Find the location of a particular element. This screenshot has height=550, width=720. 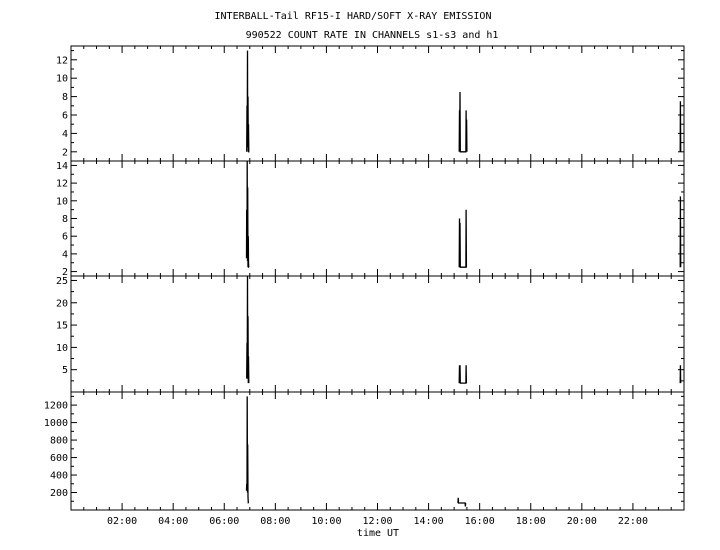

y-tick-label: 15 is located at coordinates (62, 326).